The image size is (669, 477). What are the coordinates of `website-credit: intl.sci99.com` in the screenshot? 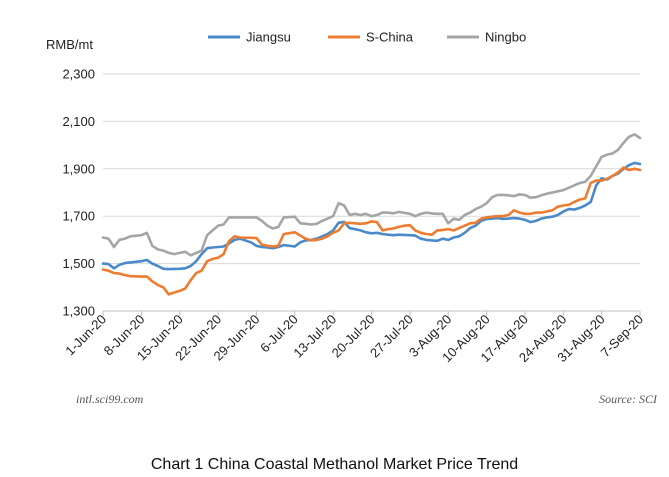 It's located at (110, 399).